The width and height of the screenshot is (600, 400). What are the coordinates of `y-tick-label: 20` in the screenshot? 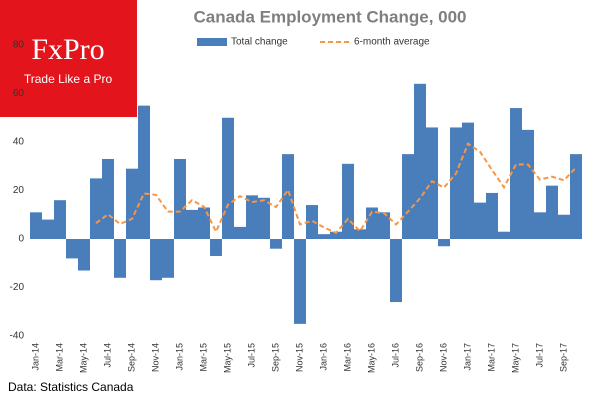 It's located at (19, 190).